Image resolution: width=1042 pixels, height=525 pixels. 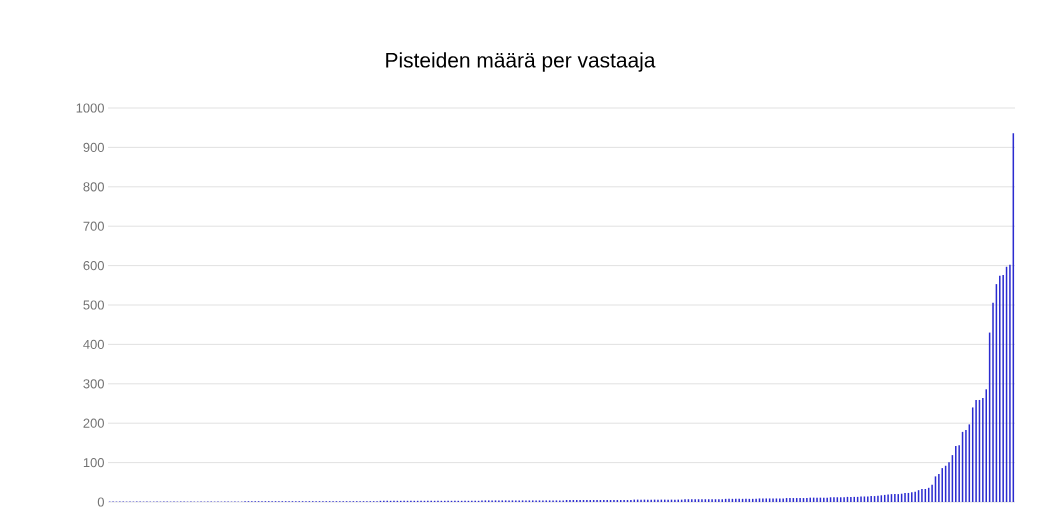 I want to click on y-tick-label: 300, so click(x=93, y=384).